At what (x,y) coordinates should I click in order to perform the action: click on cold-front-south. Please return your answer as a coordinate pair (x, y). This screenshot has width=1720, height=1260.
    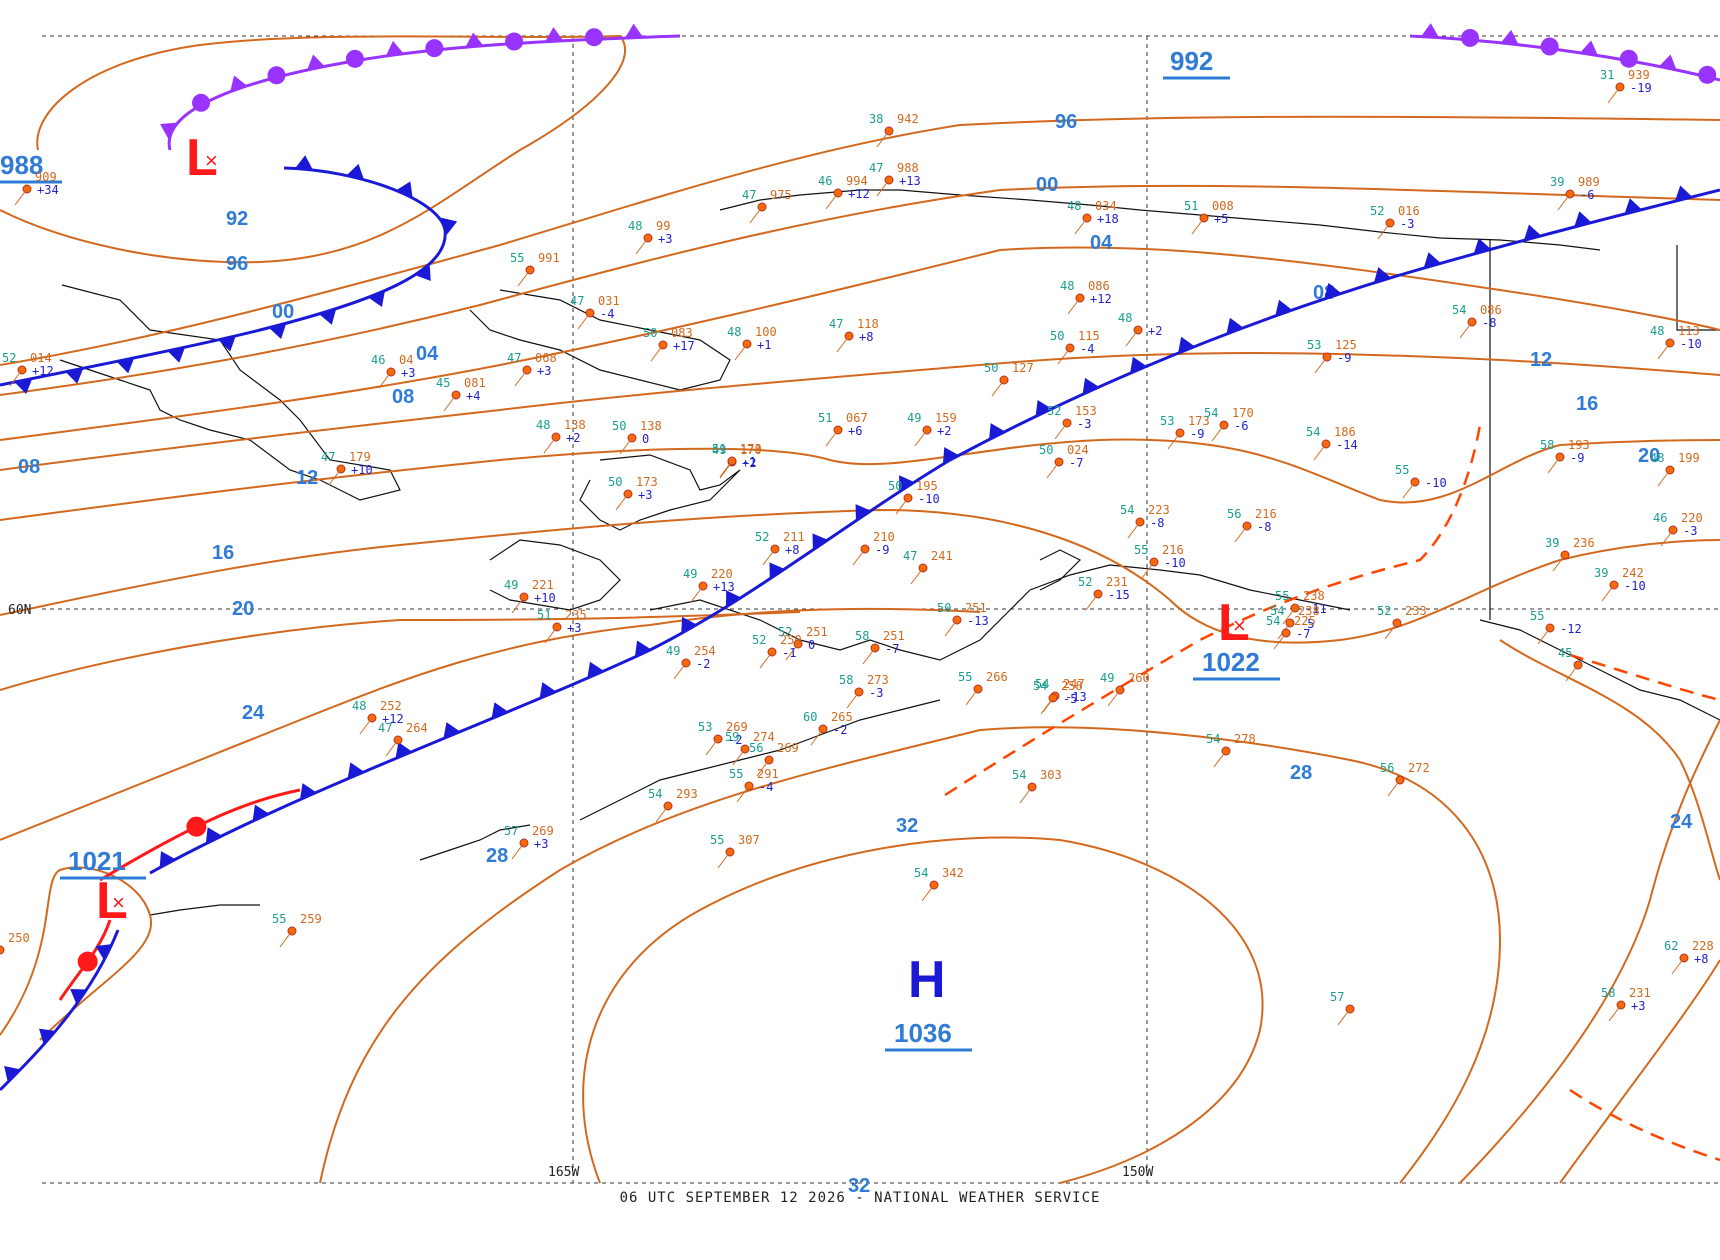
    Looking at the image, I should click on (60, 1010).